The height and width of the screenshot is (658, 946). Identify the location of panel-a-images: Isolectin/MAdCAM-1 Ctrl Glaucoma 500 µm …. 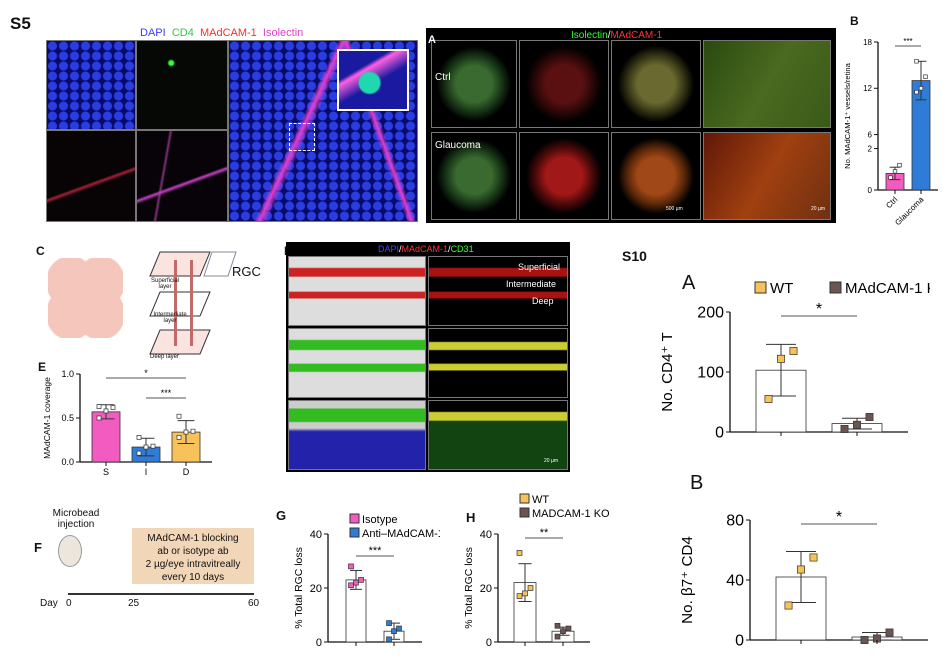
(631, 125).